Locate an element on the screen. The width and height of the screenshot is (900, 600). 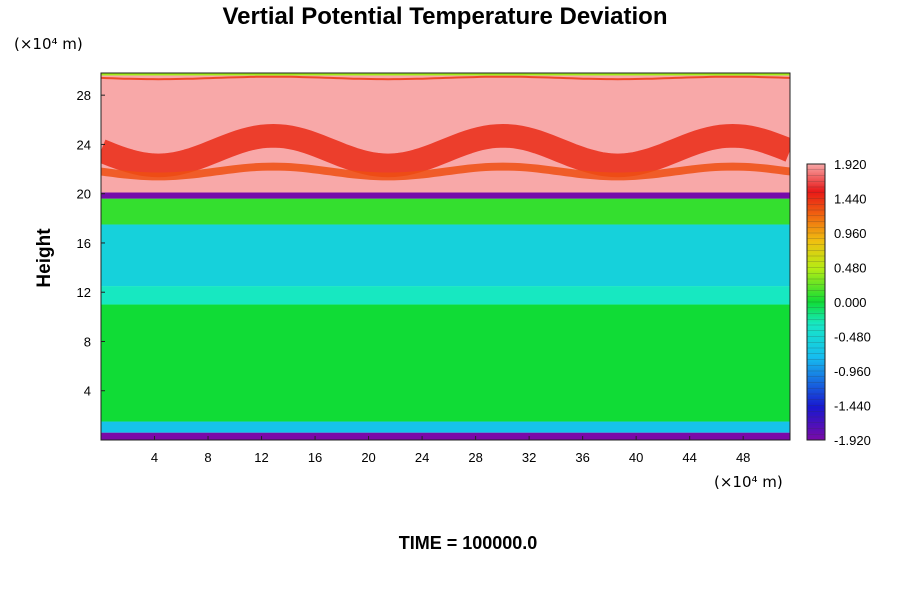
colorbar-label: -0.480 is located at coordinates (852, 337).